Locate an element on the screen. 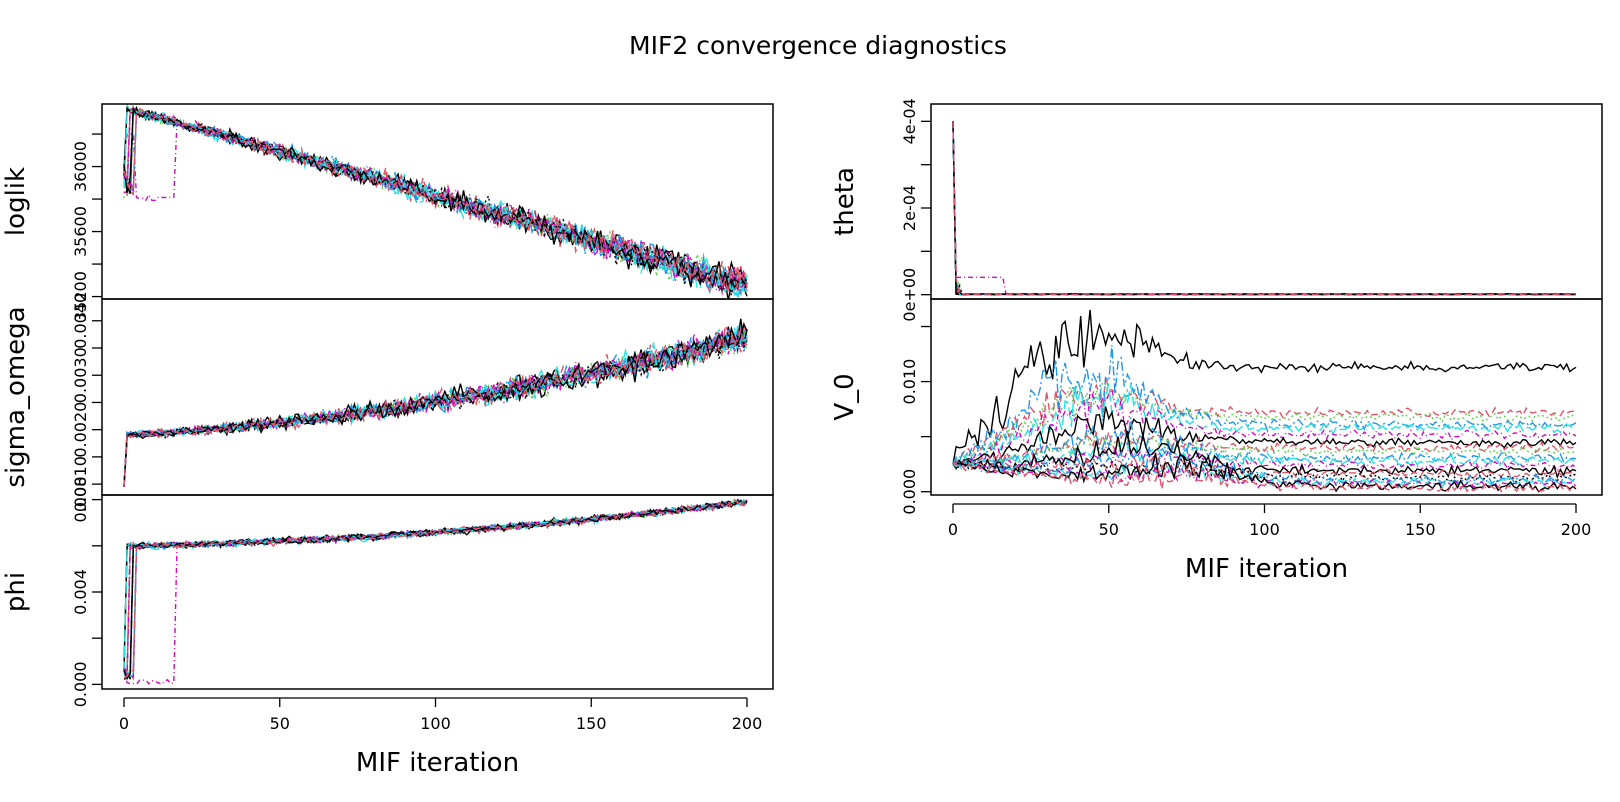 The width and height of the screenshot is (1620, 802). panel-theta: 0e+00 2e-04 4e-04 theta is located at coordinates (1216, 210).